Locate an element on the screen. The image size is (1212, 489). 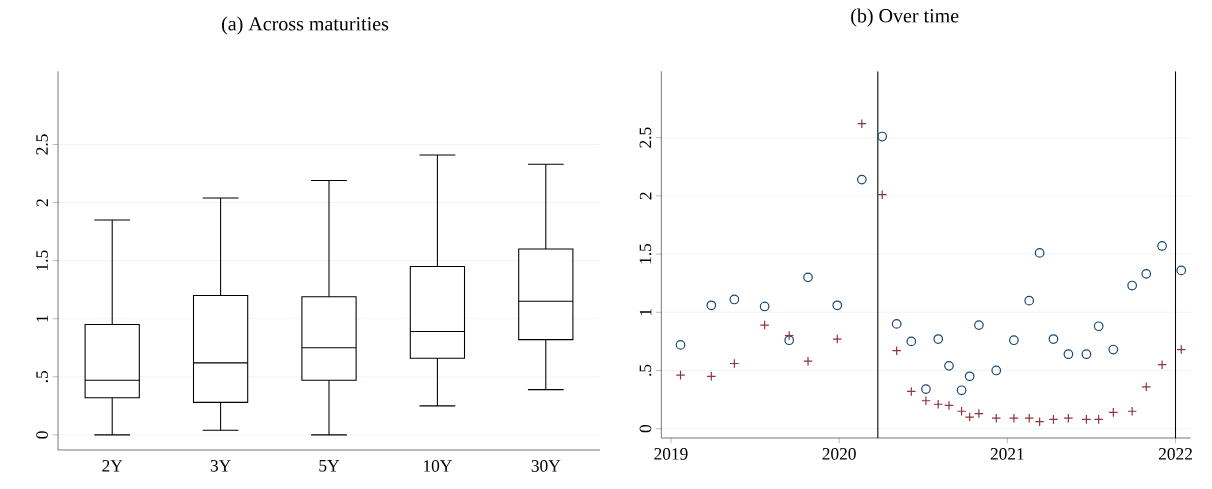
x-tick-label: 2022 is located at coordinates (1175, 454).